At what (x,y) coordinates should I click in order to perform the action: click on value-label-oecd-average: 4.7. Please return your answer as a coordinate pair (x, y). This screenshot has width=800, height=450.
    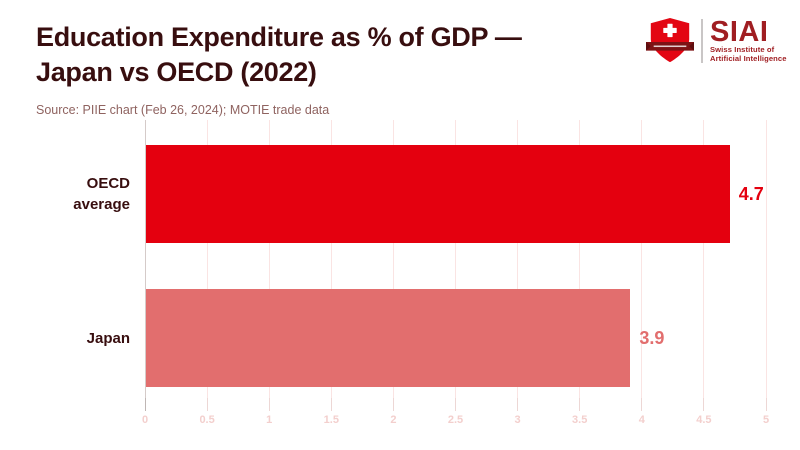
    Looking at the image, I should click on (751, 193).